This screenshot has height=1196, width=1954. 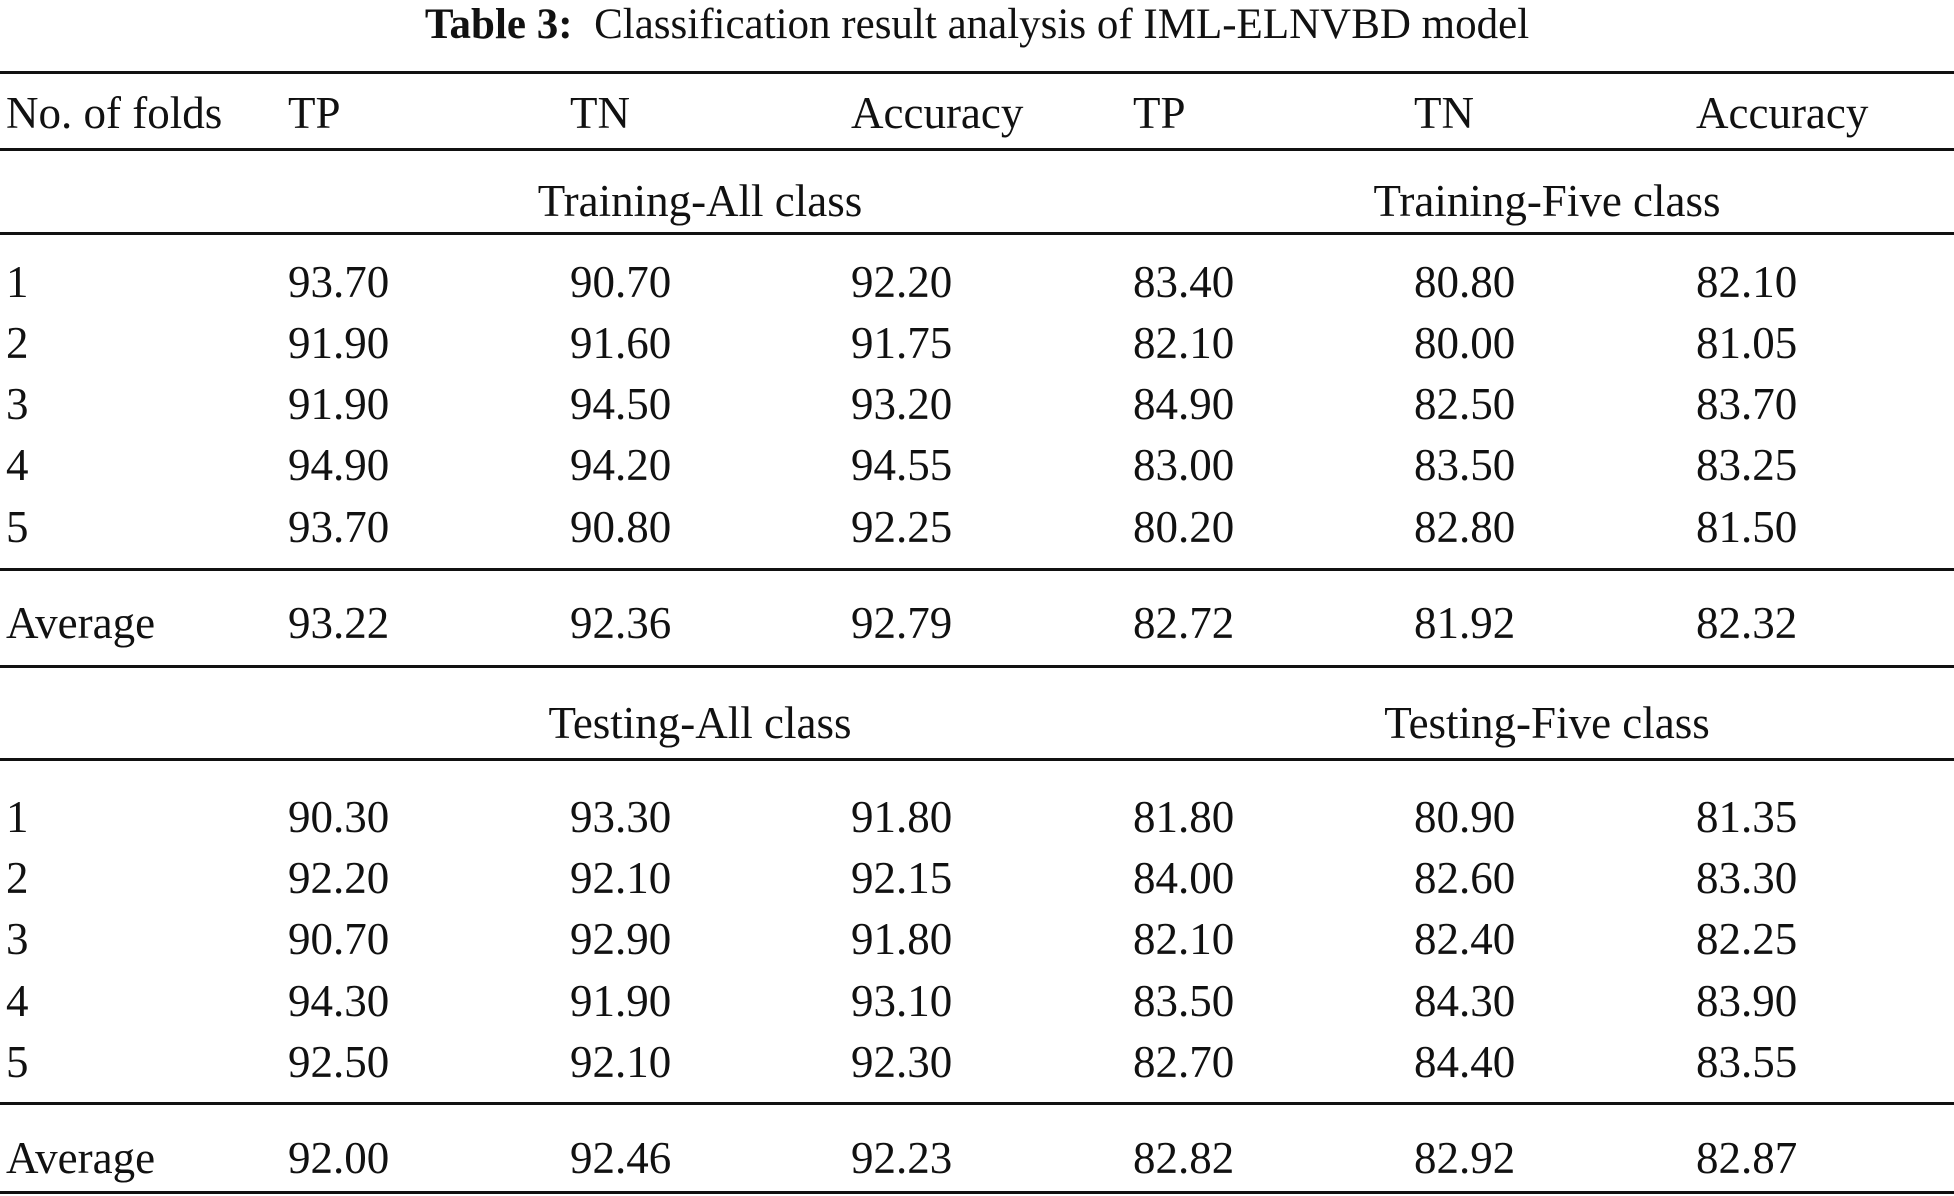 What do you see at coordinates (1444, 113) in the screenshot?
I see `header-tn-five: TN` at bounding box center [1444, 113].